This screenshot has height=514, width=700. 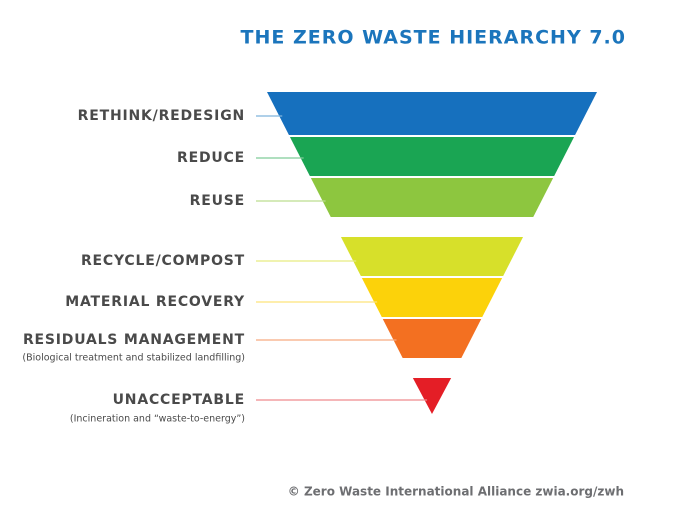 I want to click on title: THE ZERO WASTE HIERARCHY 7.0, so click(x=433, y=38).